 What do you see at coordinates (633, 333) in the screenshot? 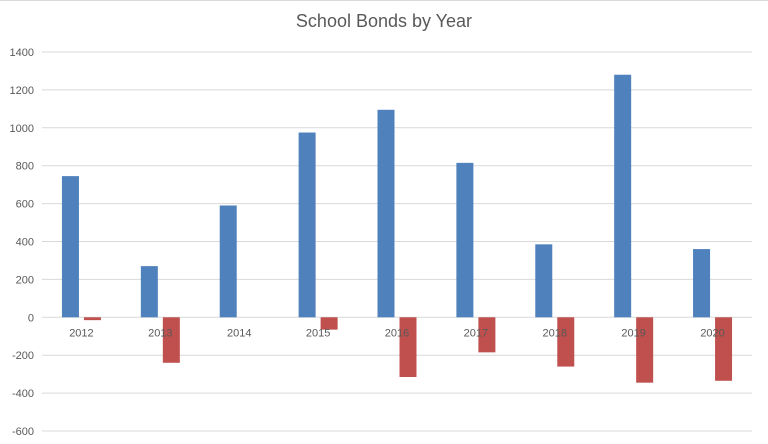
I see `x-tick-label: 2019` at bounding box center [633, 333].